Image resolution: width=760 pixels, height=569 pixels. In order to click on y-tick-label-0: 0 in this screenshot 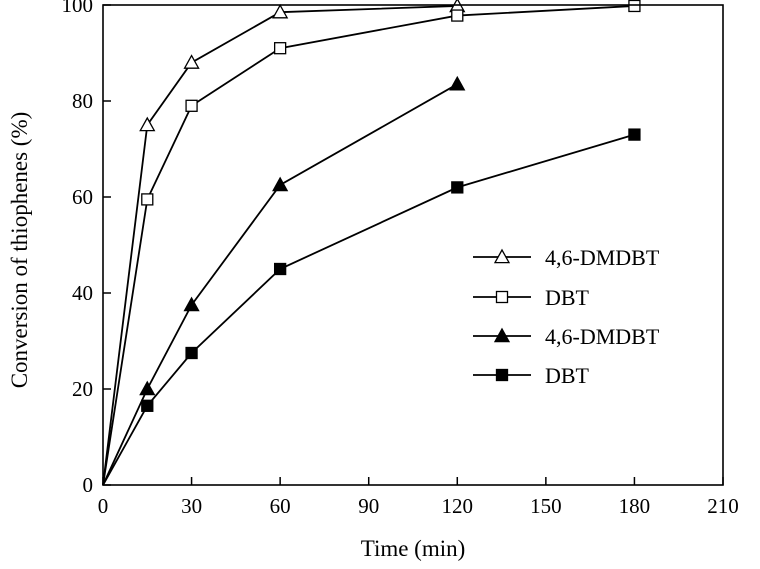, I will do `click(88, 485)`.